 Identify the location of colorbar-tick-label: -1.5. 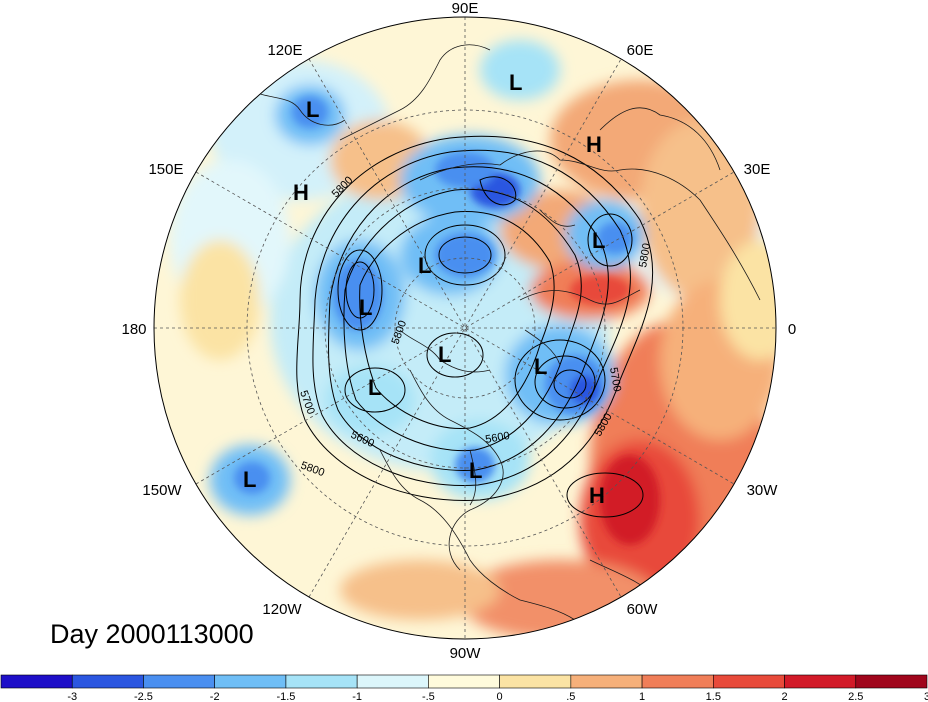
(285, 696).